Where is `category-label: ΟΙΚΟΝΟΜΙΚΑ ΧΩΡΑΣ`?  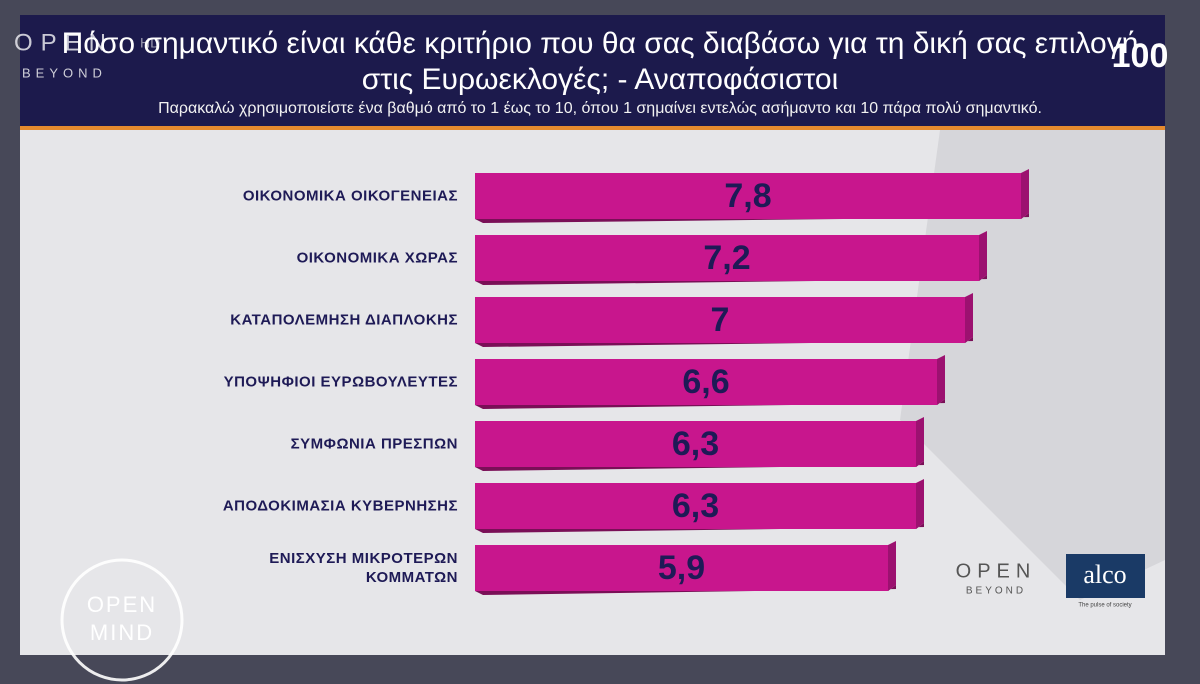
category-label: ΟΙΚΟΝΟΜΙΚΑ ΧΩΡΑΣ is located at coordinates (377, 258).